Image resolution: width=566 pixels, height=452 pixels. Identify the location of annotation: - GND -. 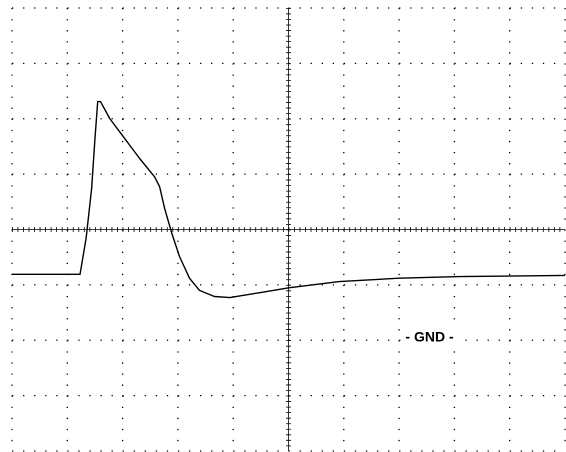
(429, 337).